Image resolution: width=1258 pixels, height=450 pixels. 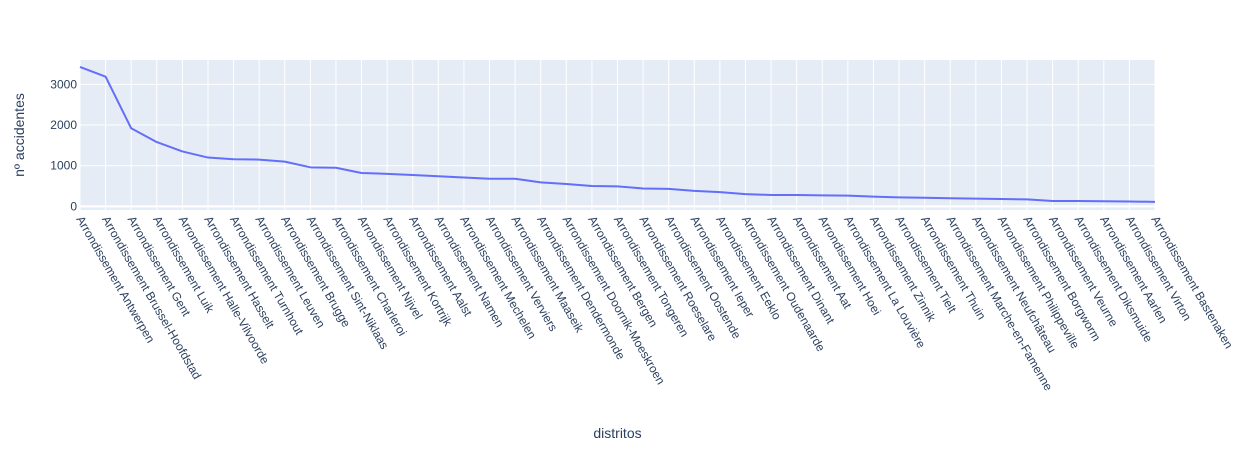 I want to click on y-axis-title: nº accidentes, so click(x=19, y=135).